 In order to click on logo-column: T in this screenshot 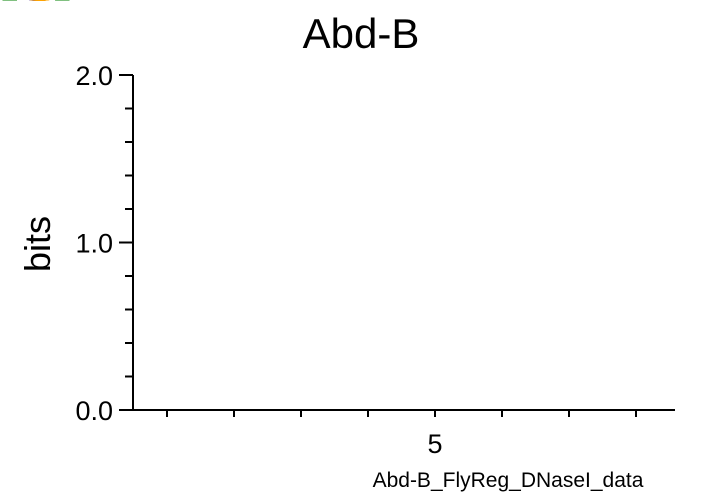, I will do `click(30, 11)`.